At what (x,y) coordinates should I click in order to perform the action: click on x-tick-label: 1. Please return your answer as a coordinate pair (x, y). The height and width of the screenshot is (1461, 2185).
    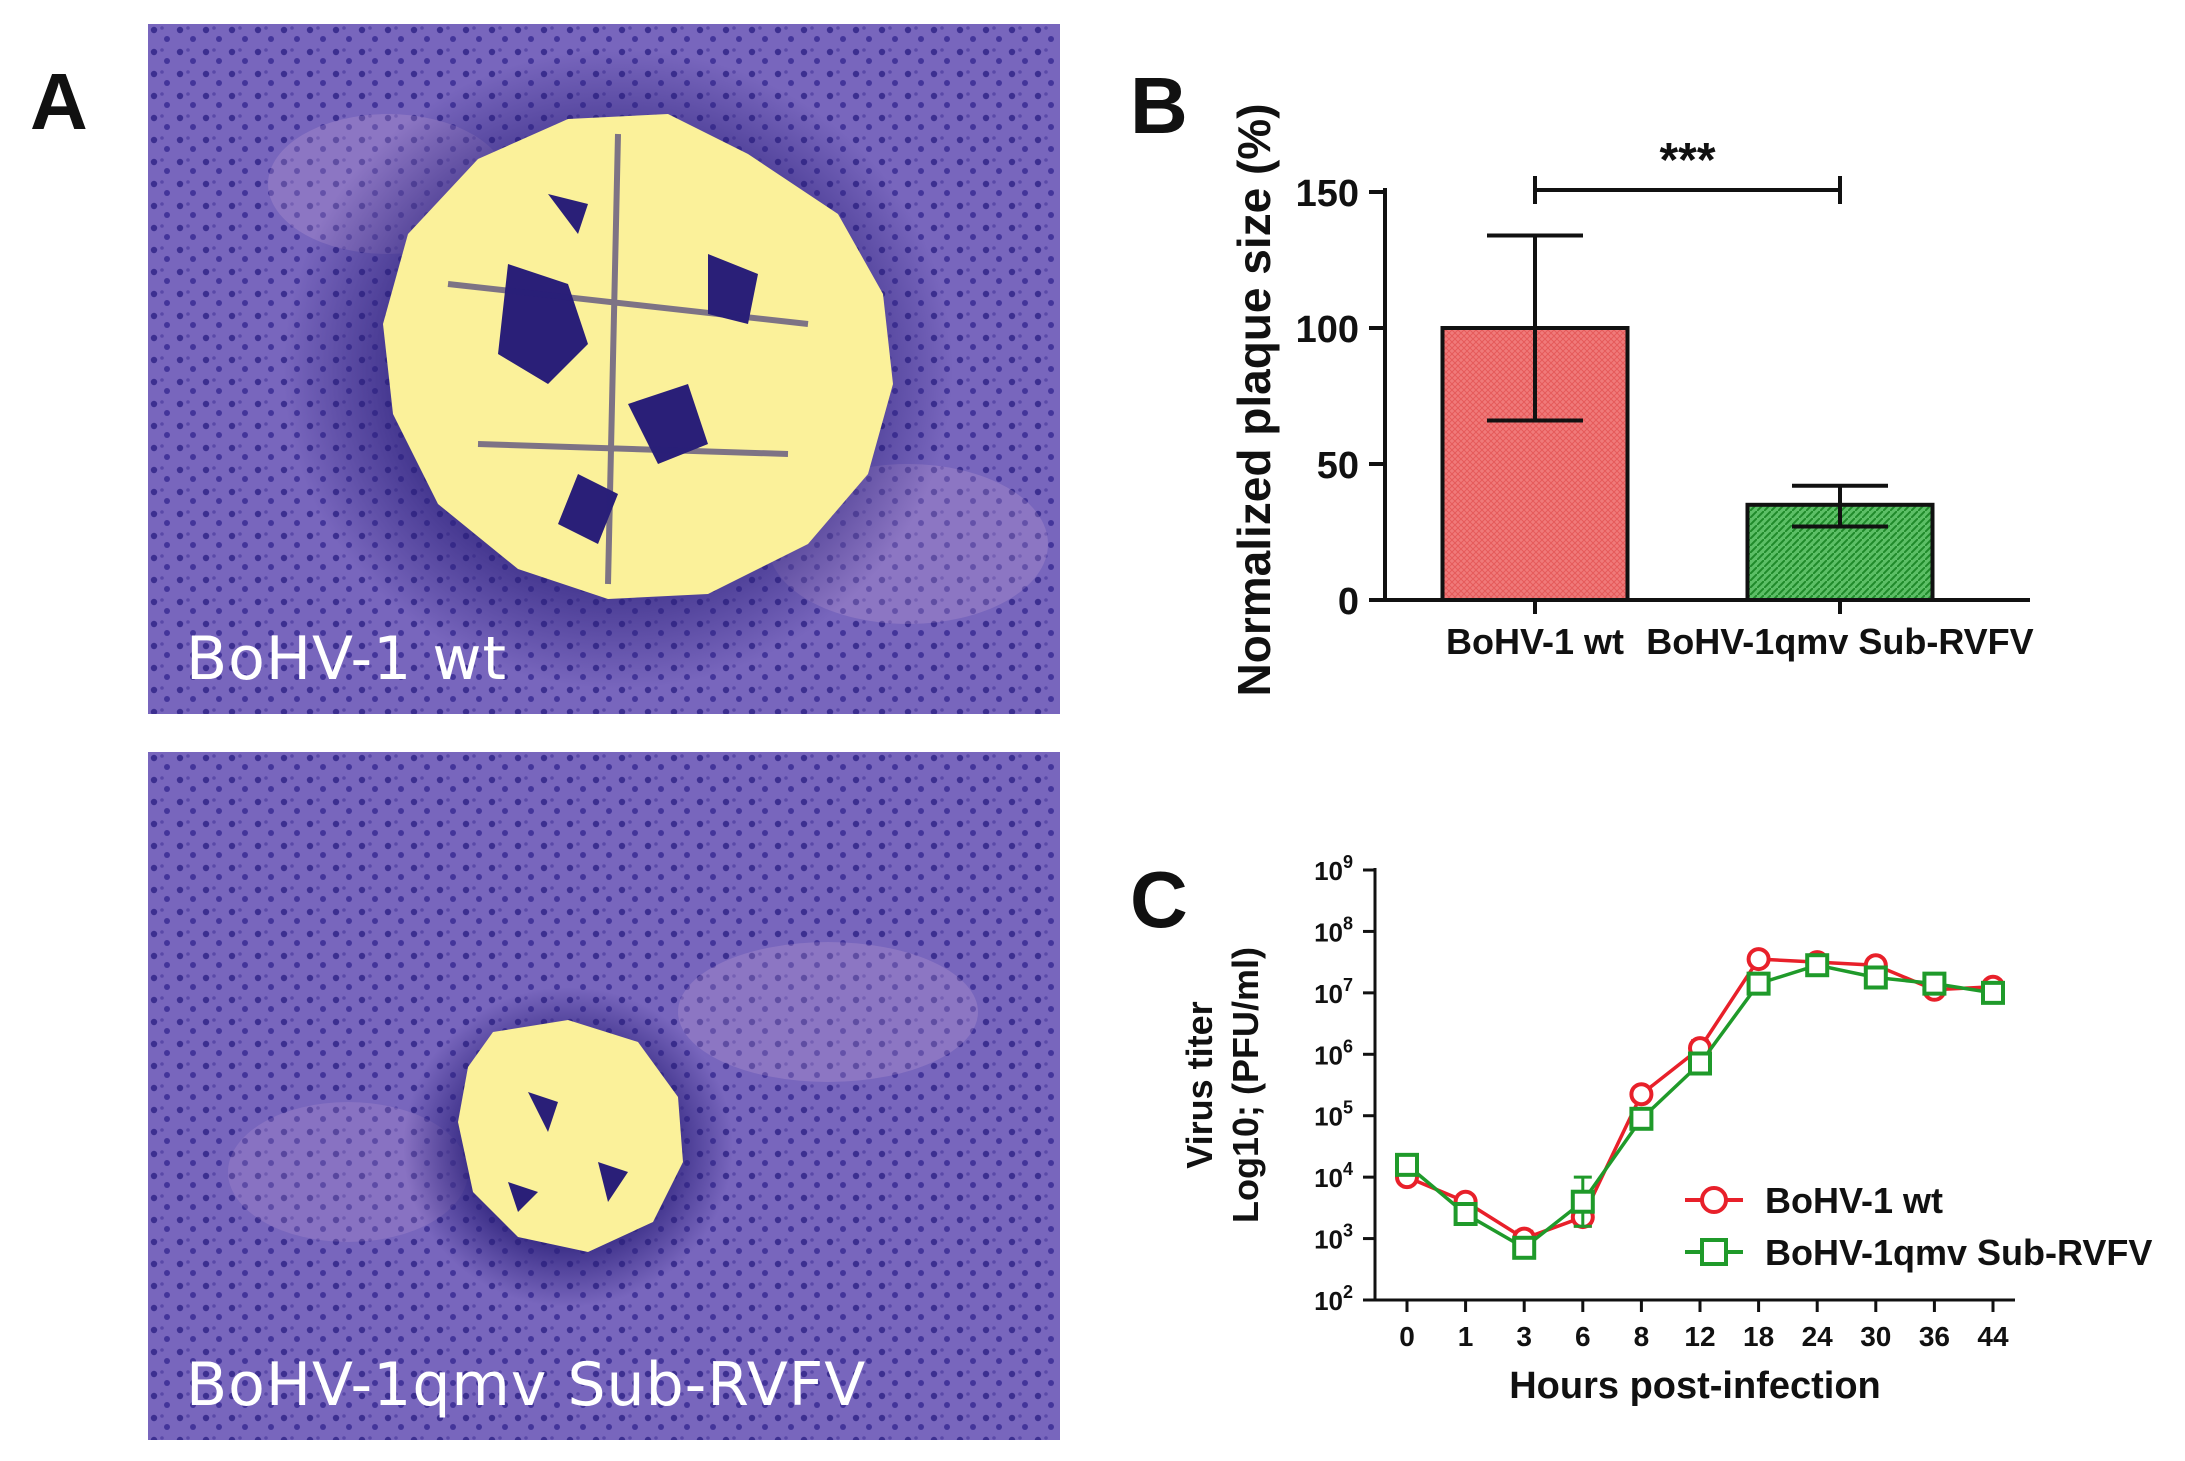
    Looking at the image, I should click on (1466, 1336).